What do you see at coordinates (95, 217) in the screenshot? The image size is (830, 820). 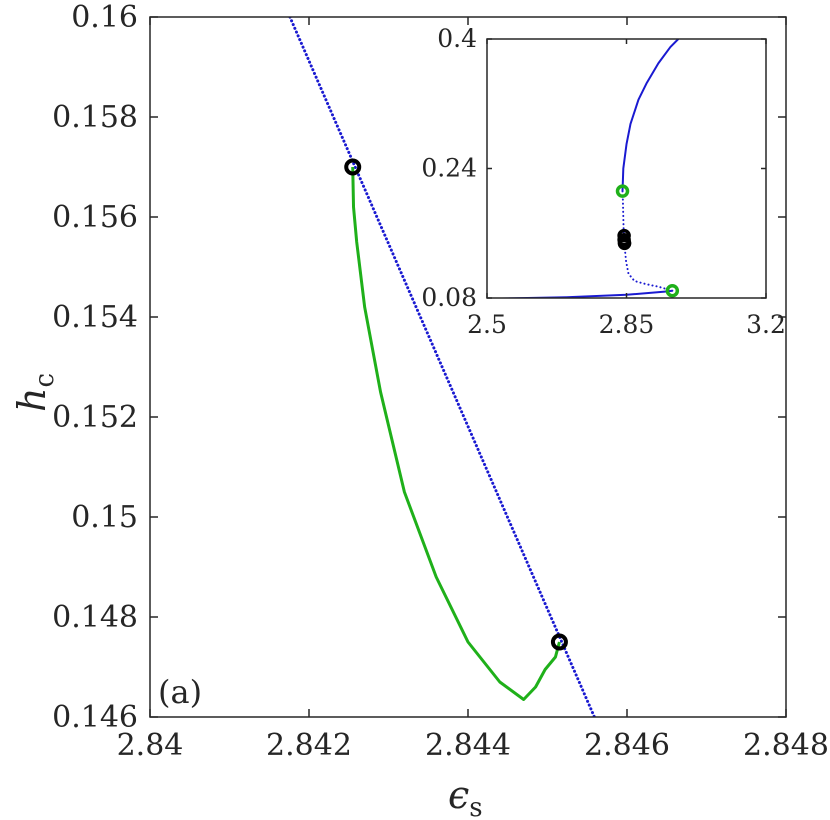 I see `main-y-tick-label: 0.156` at bounding box center [95, 217].